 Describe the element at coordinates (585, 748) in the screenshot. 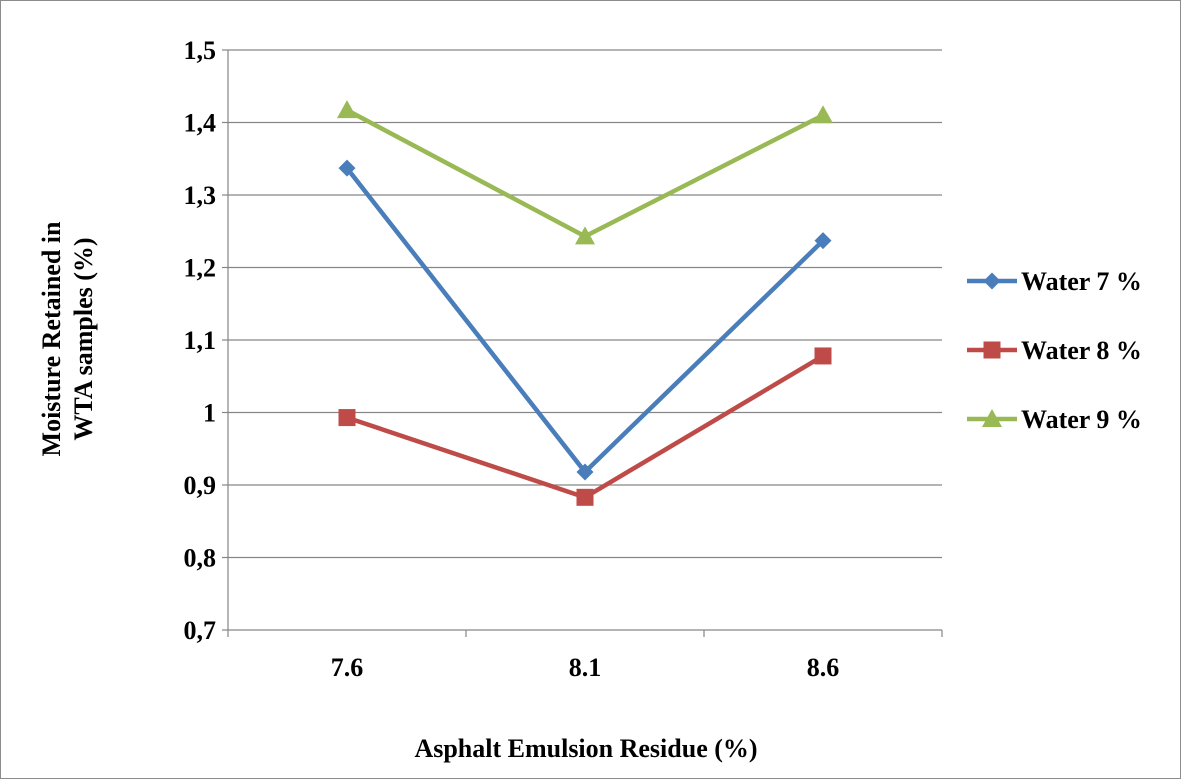

I see `x-axis-title: Asphalt Emulsion Residue (%)` at that location.